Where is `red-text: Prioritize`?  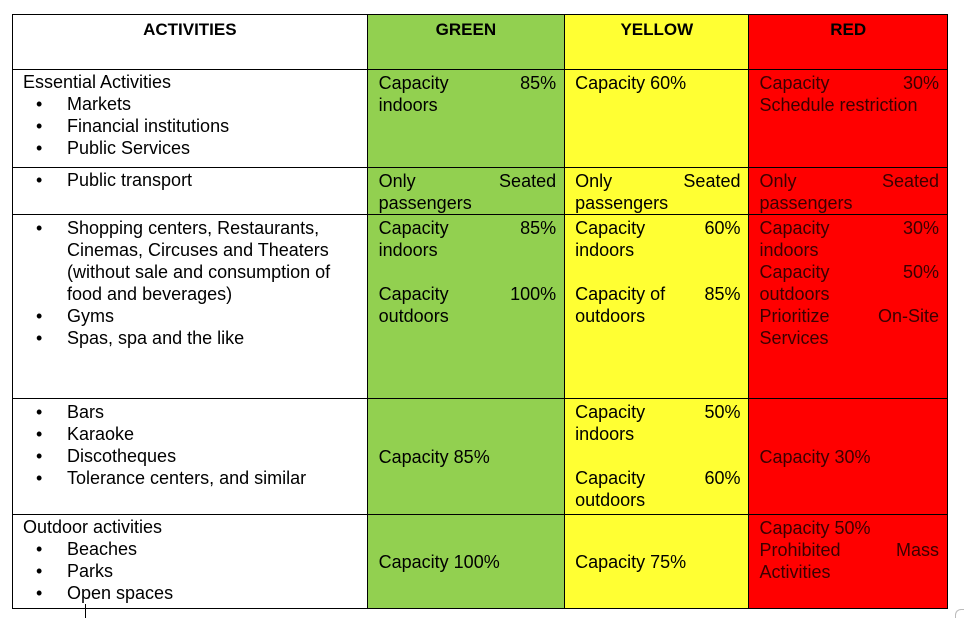
red-text: Prioritize is located at coordinates (794, 316).